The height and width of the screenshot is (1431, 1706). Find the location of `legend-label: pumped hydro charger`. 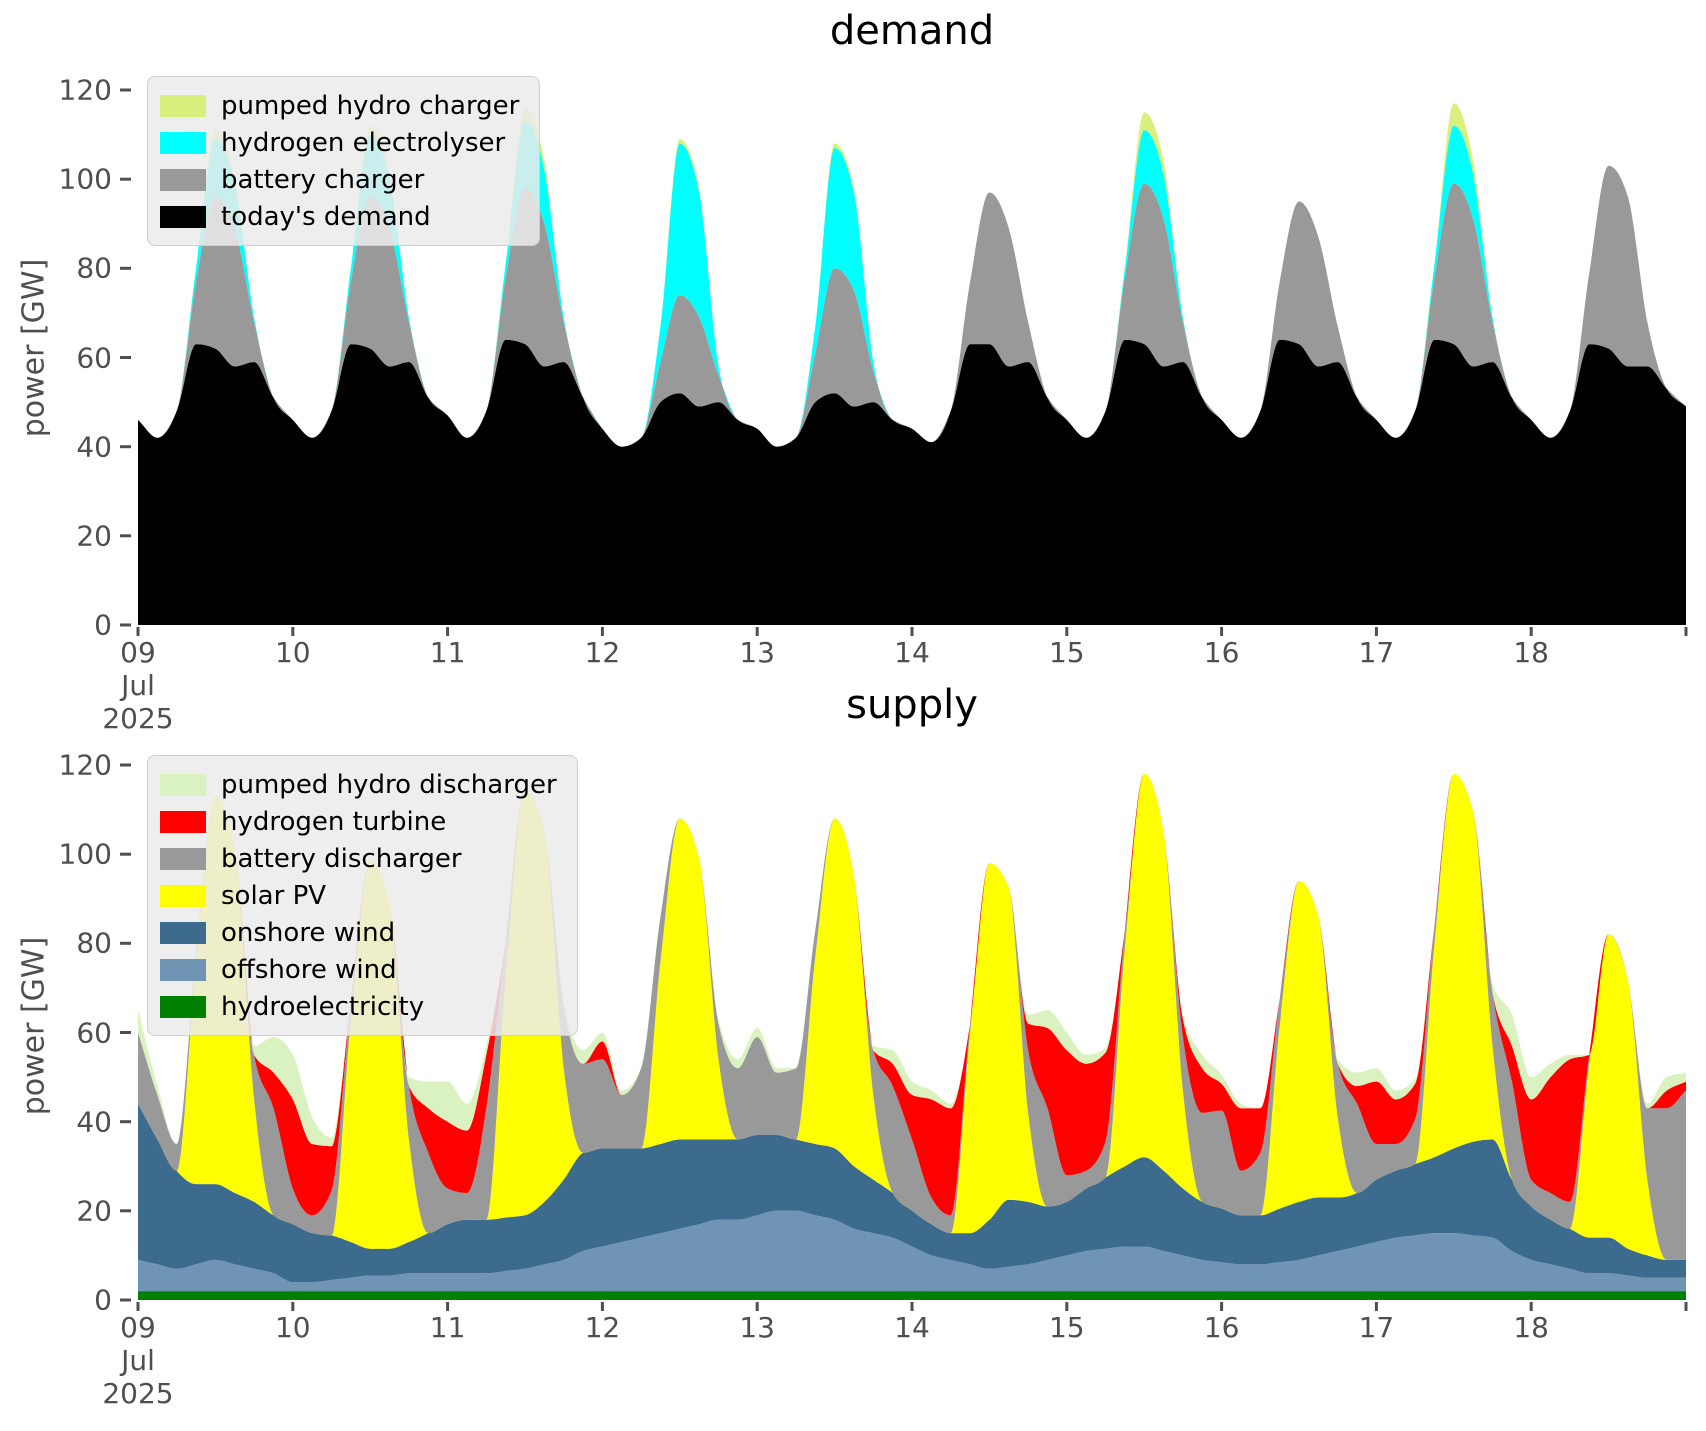

legend-label: pumped hydro charger is located at coordinates (370, 105).